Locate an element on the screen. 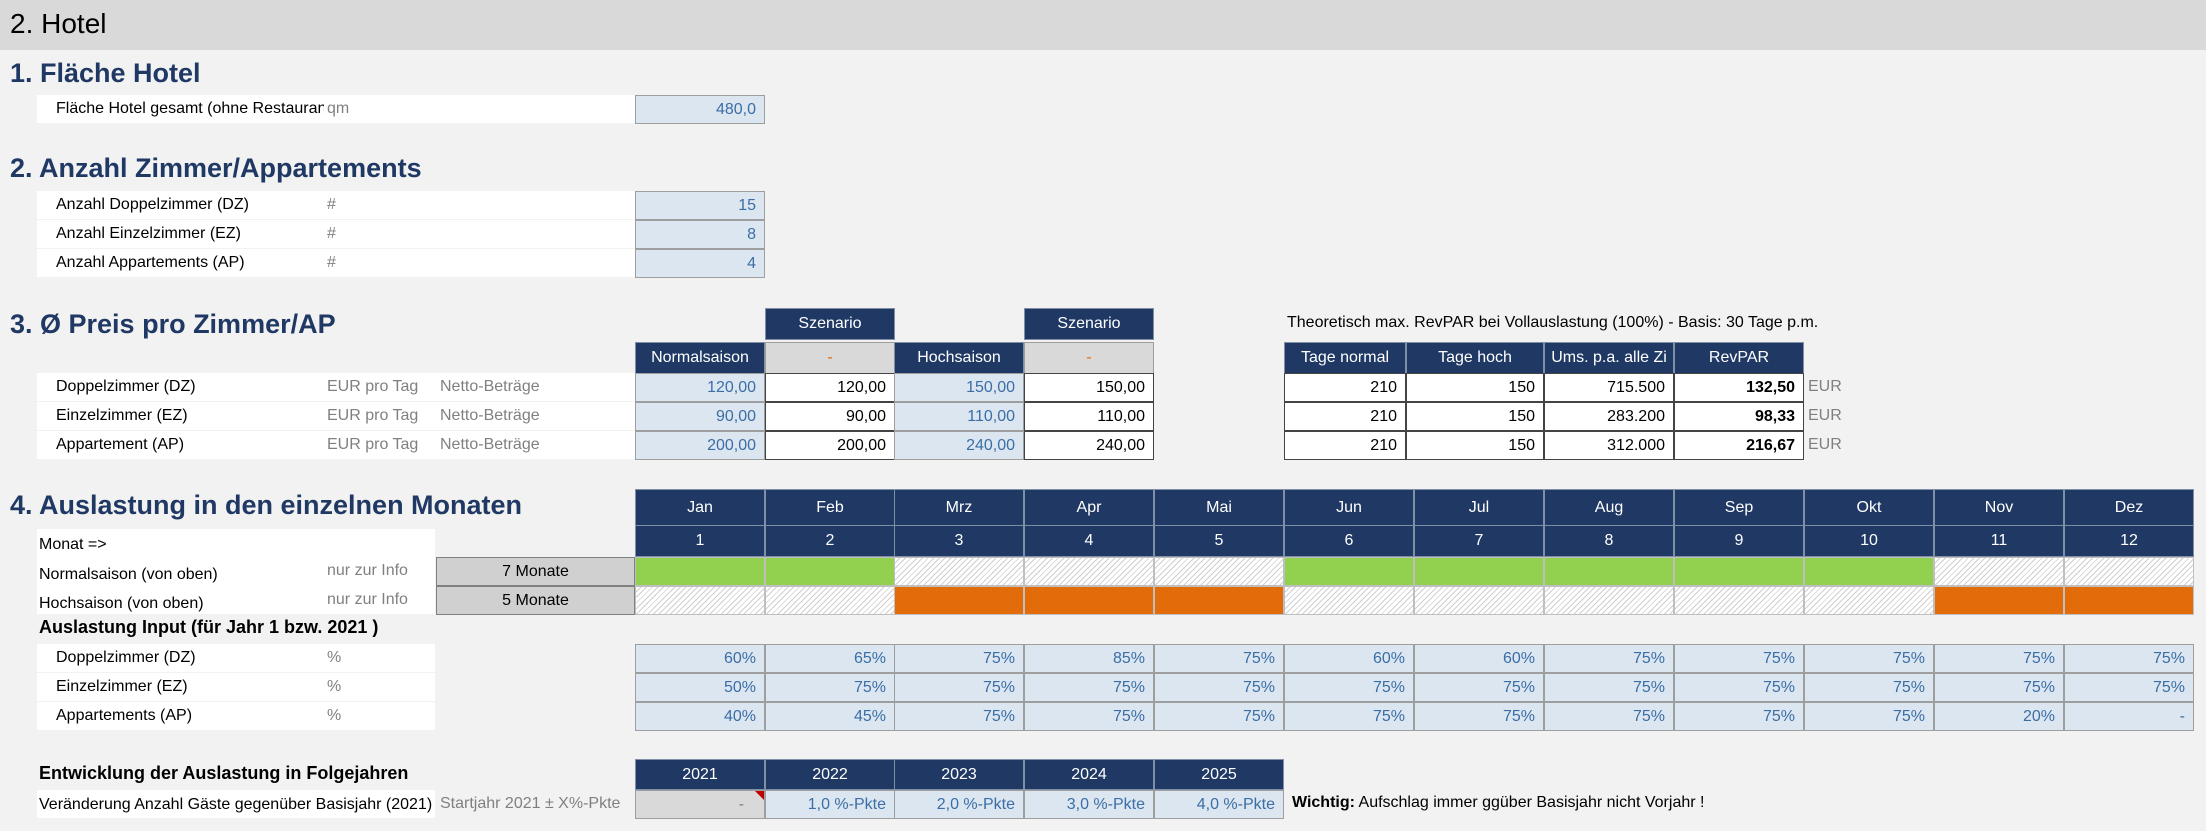 Image resolution: width=2206 pixels, height=831 pixels. month-number-header: 6 is located at coordinates (1349, 541).